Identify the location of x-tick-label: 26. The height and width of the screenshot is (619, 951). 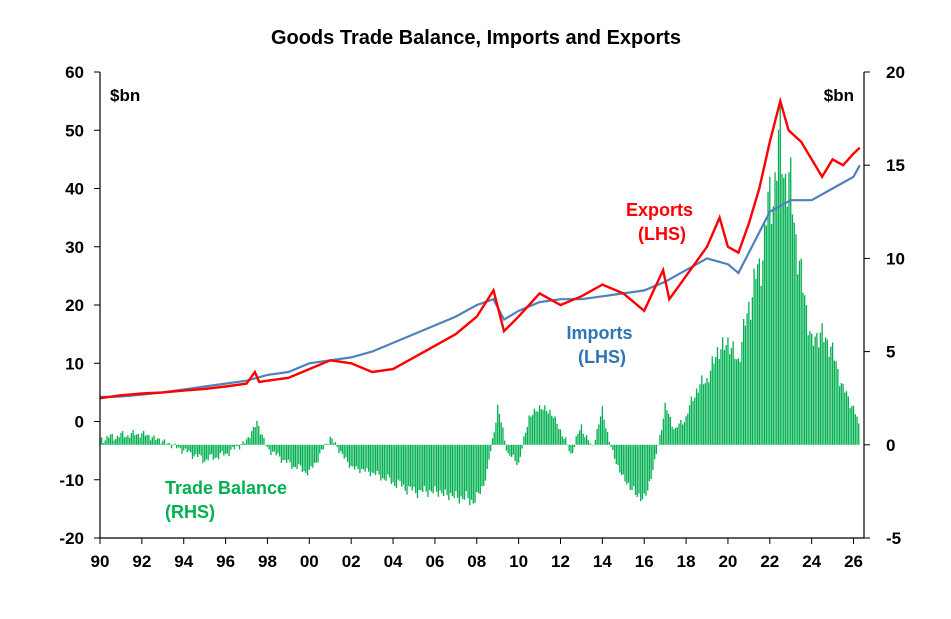
(853, 561).